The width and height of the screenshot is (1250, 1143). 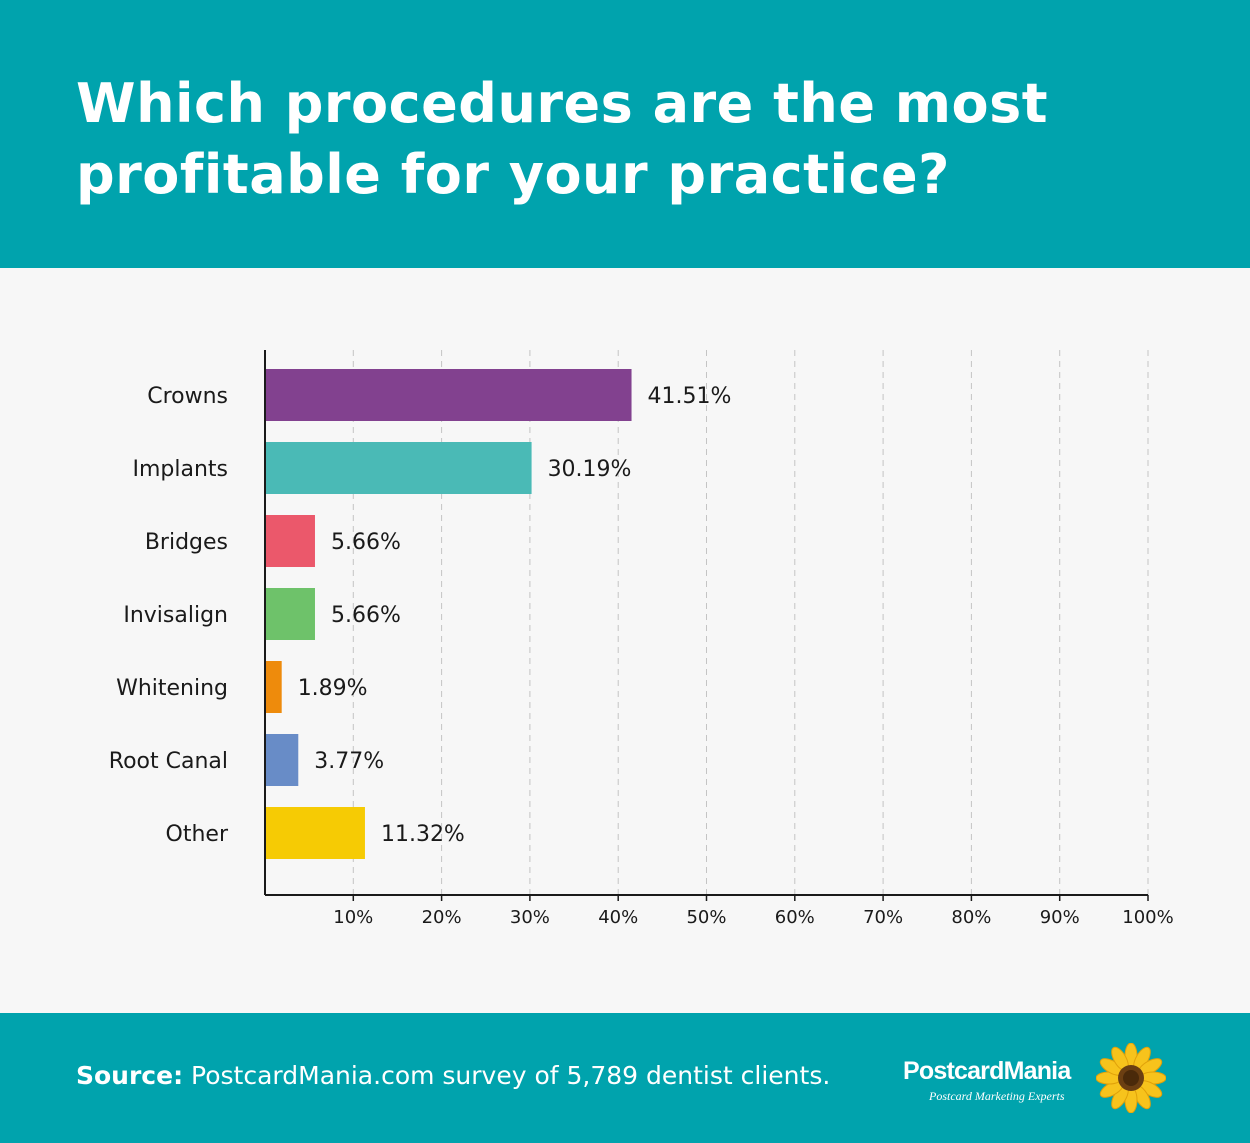 I want to click on value-label: 41.51%, so click(x=690, y=396).